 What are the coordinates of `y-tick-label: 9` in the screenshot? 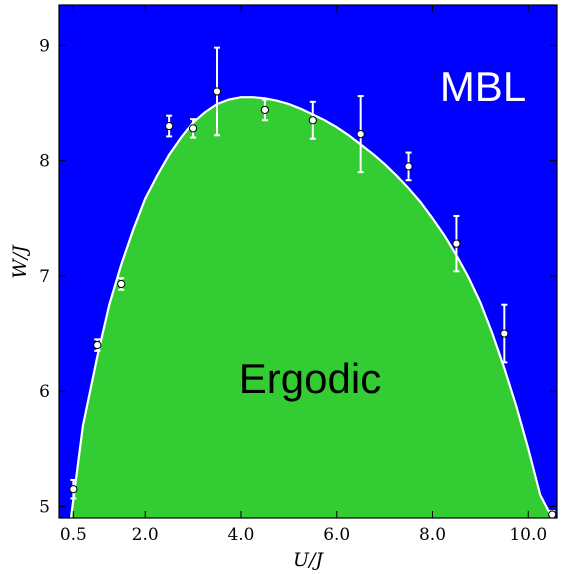 It's located at (44, 46).